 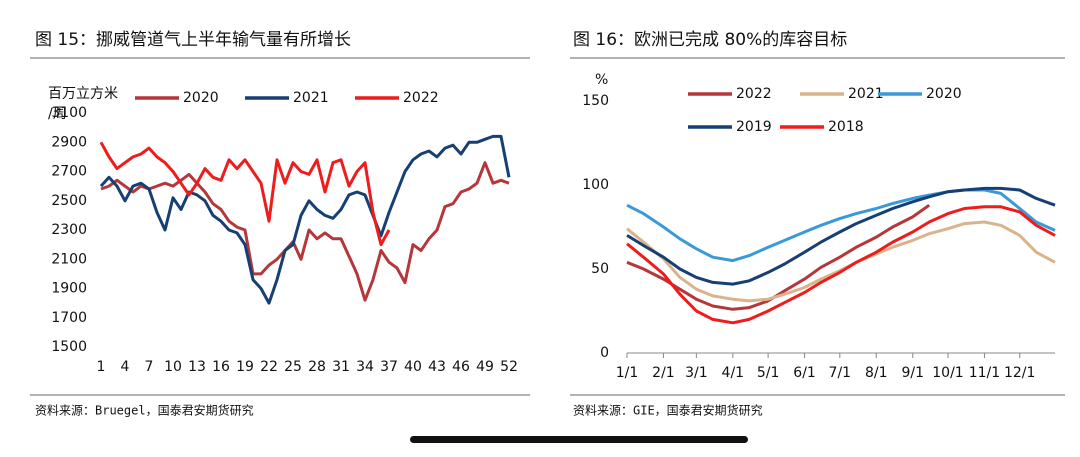 What do you see at coordinates (1019, 373) in the screenshot?
I see `x-tick-label: 12/1` at bounding box center [1019, 373].